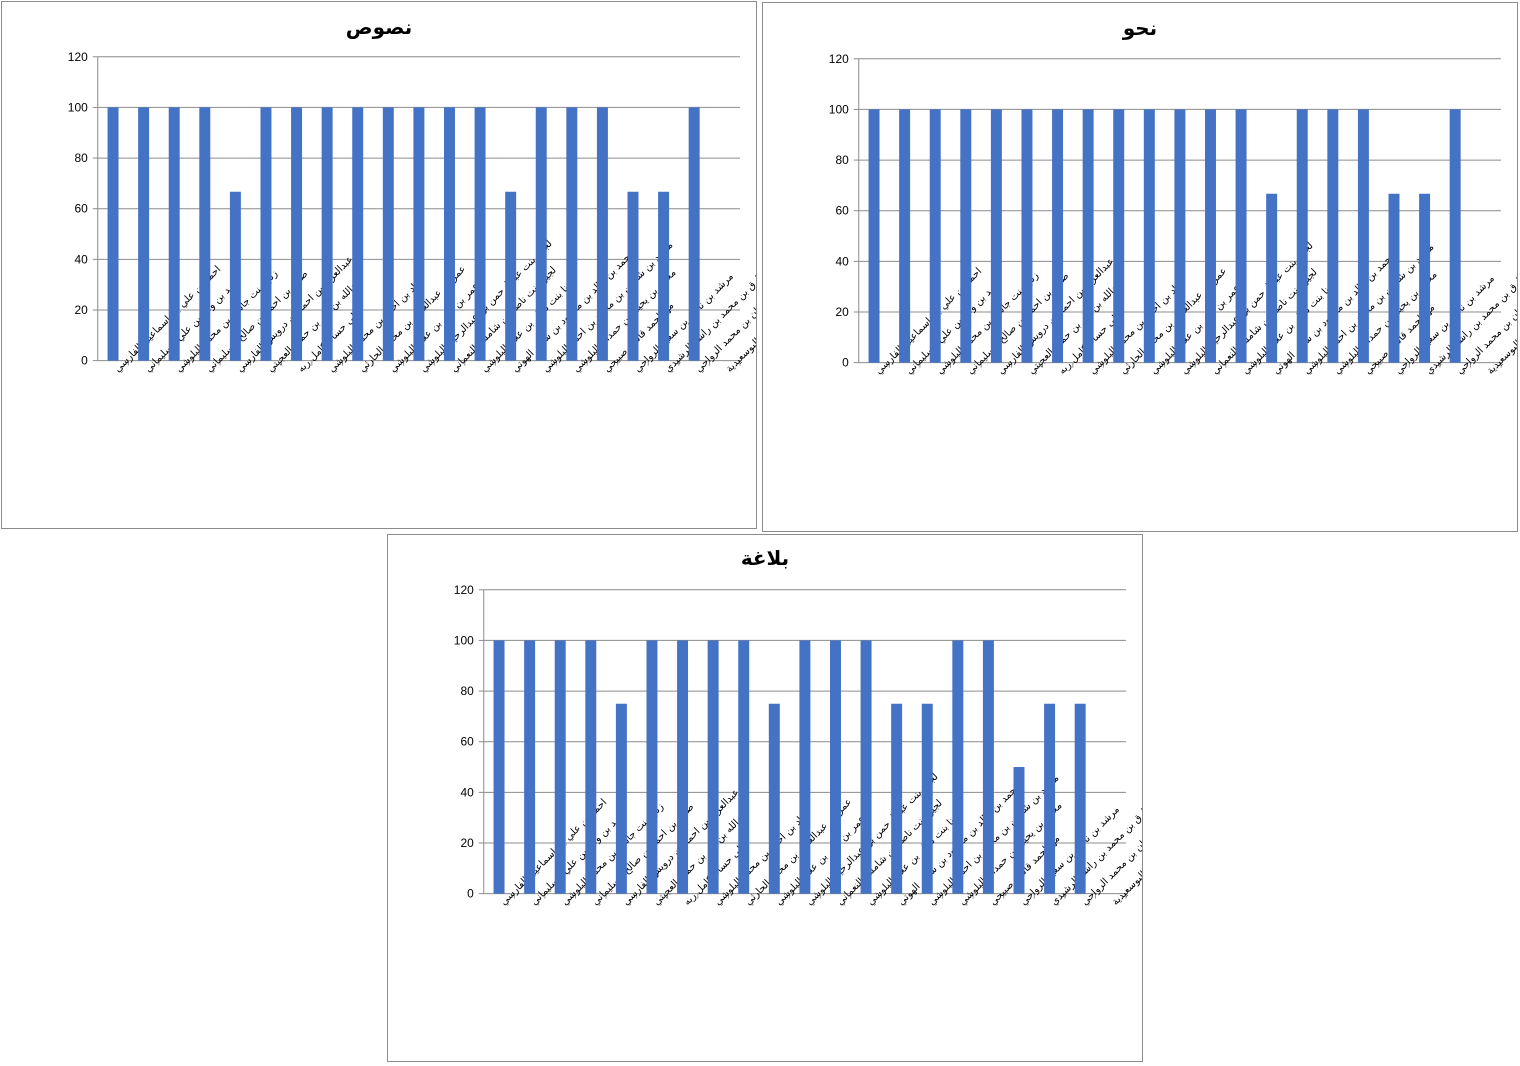 This screenshot has width=1520, height=1066. What do you see at coordinates (379, 27) in the screenshot?
I see `chart-title: نصوص` at bounding box center [379, 27].